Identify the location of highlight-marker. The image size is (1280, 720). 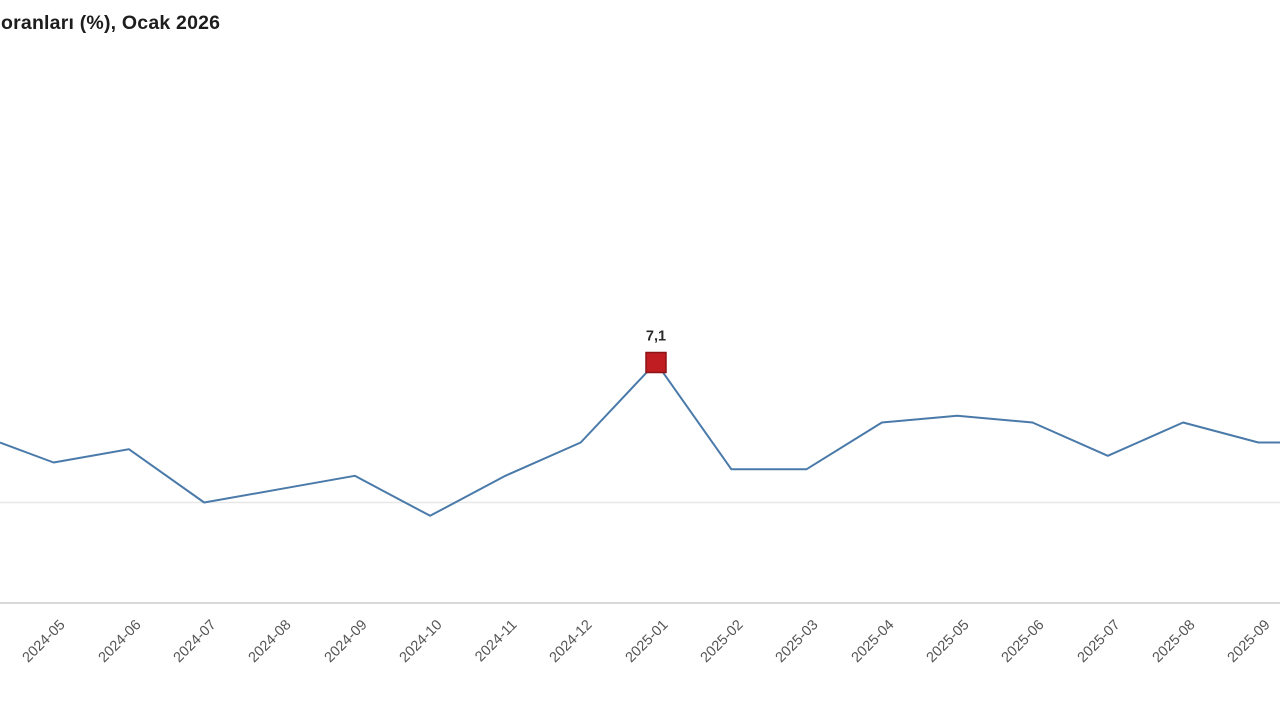
(656, 362).